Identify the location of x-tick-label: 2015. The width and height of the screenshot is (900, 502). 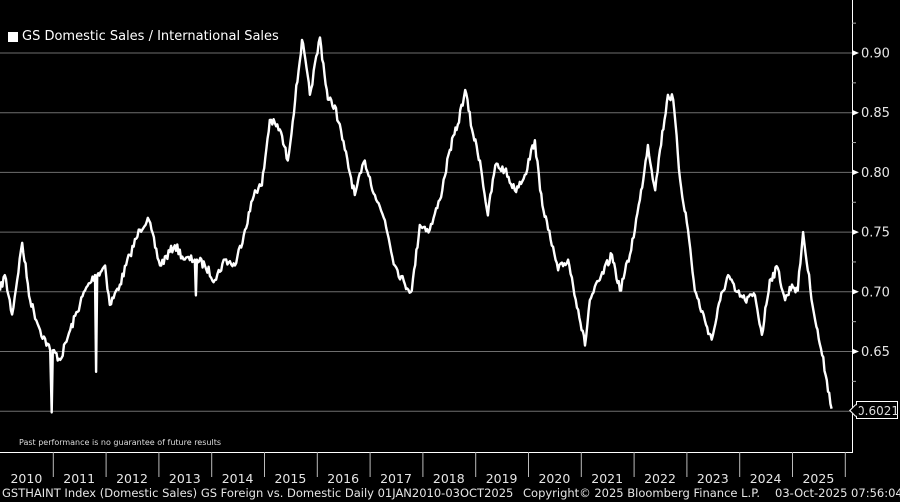
(290, 478).